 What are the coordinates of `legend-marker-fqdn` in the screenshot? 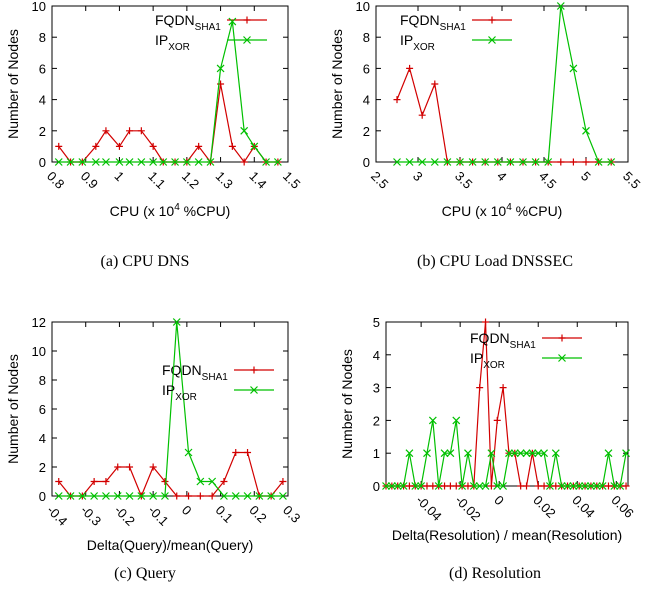 It's located at (492, 20).